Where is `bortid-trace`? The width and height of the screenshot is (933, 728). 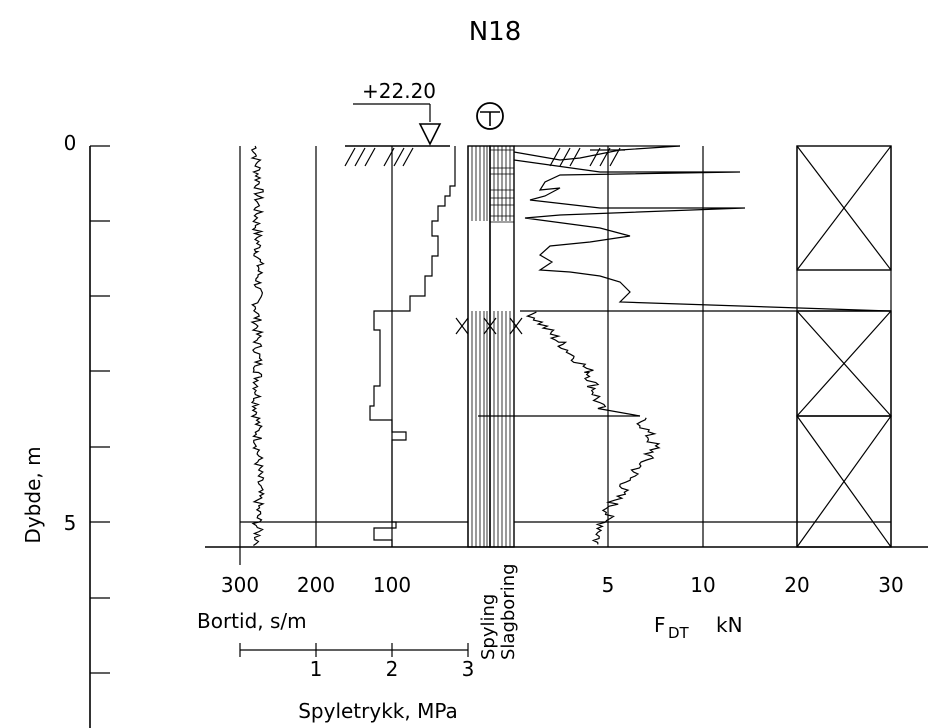
bortid-trace is located at coordinates (257, 345).